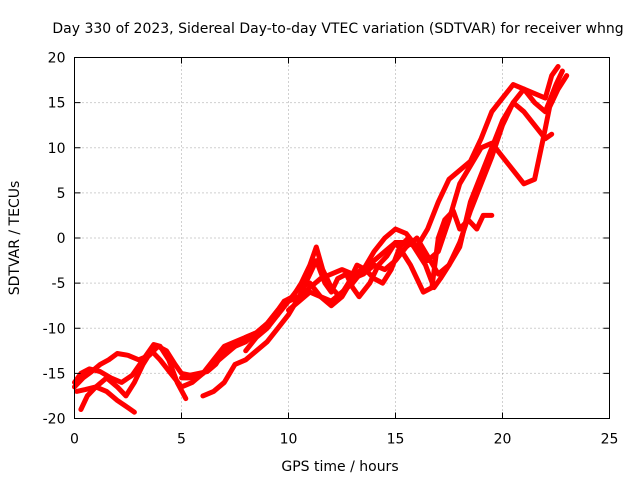 The width and height of the screenshot is (640, 480). What do you see at coordinates (74, 440) in the screenshot?
I see `x-tick-label: 0` at bounding box center [74, 440].